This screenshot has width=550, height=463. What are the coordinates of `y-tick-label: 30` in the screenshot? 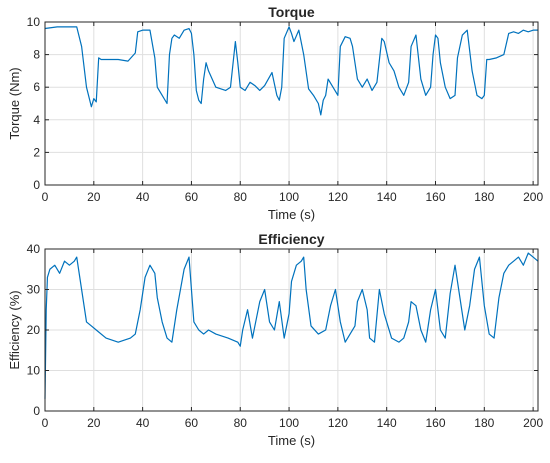 It's located at (34, 290).